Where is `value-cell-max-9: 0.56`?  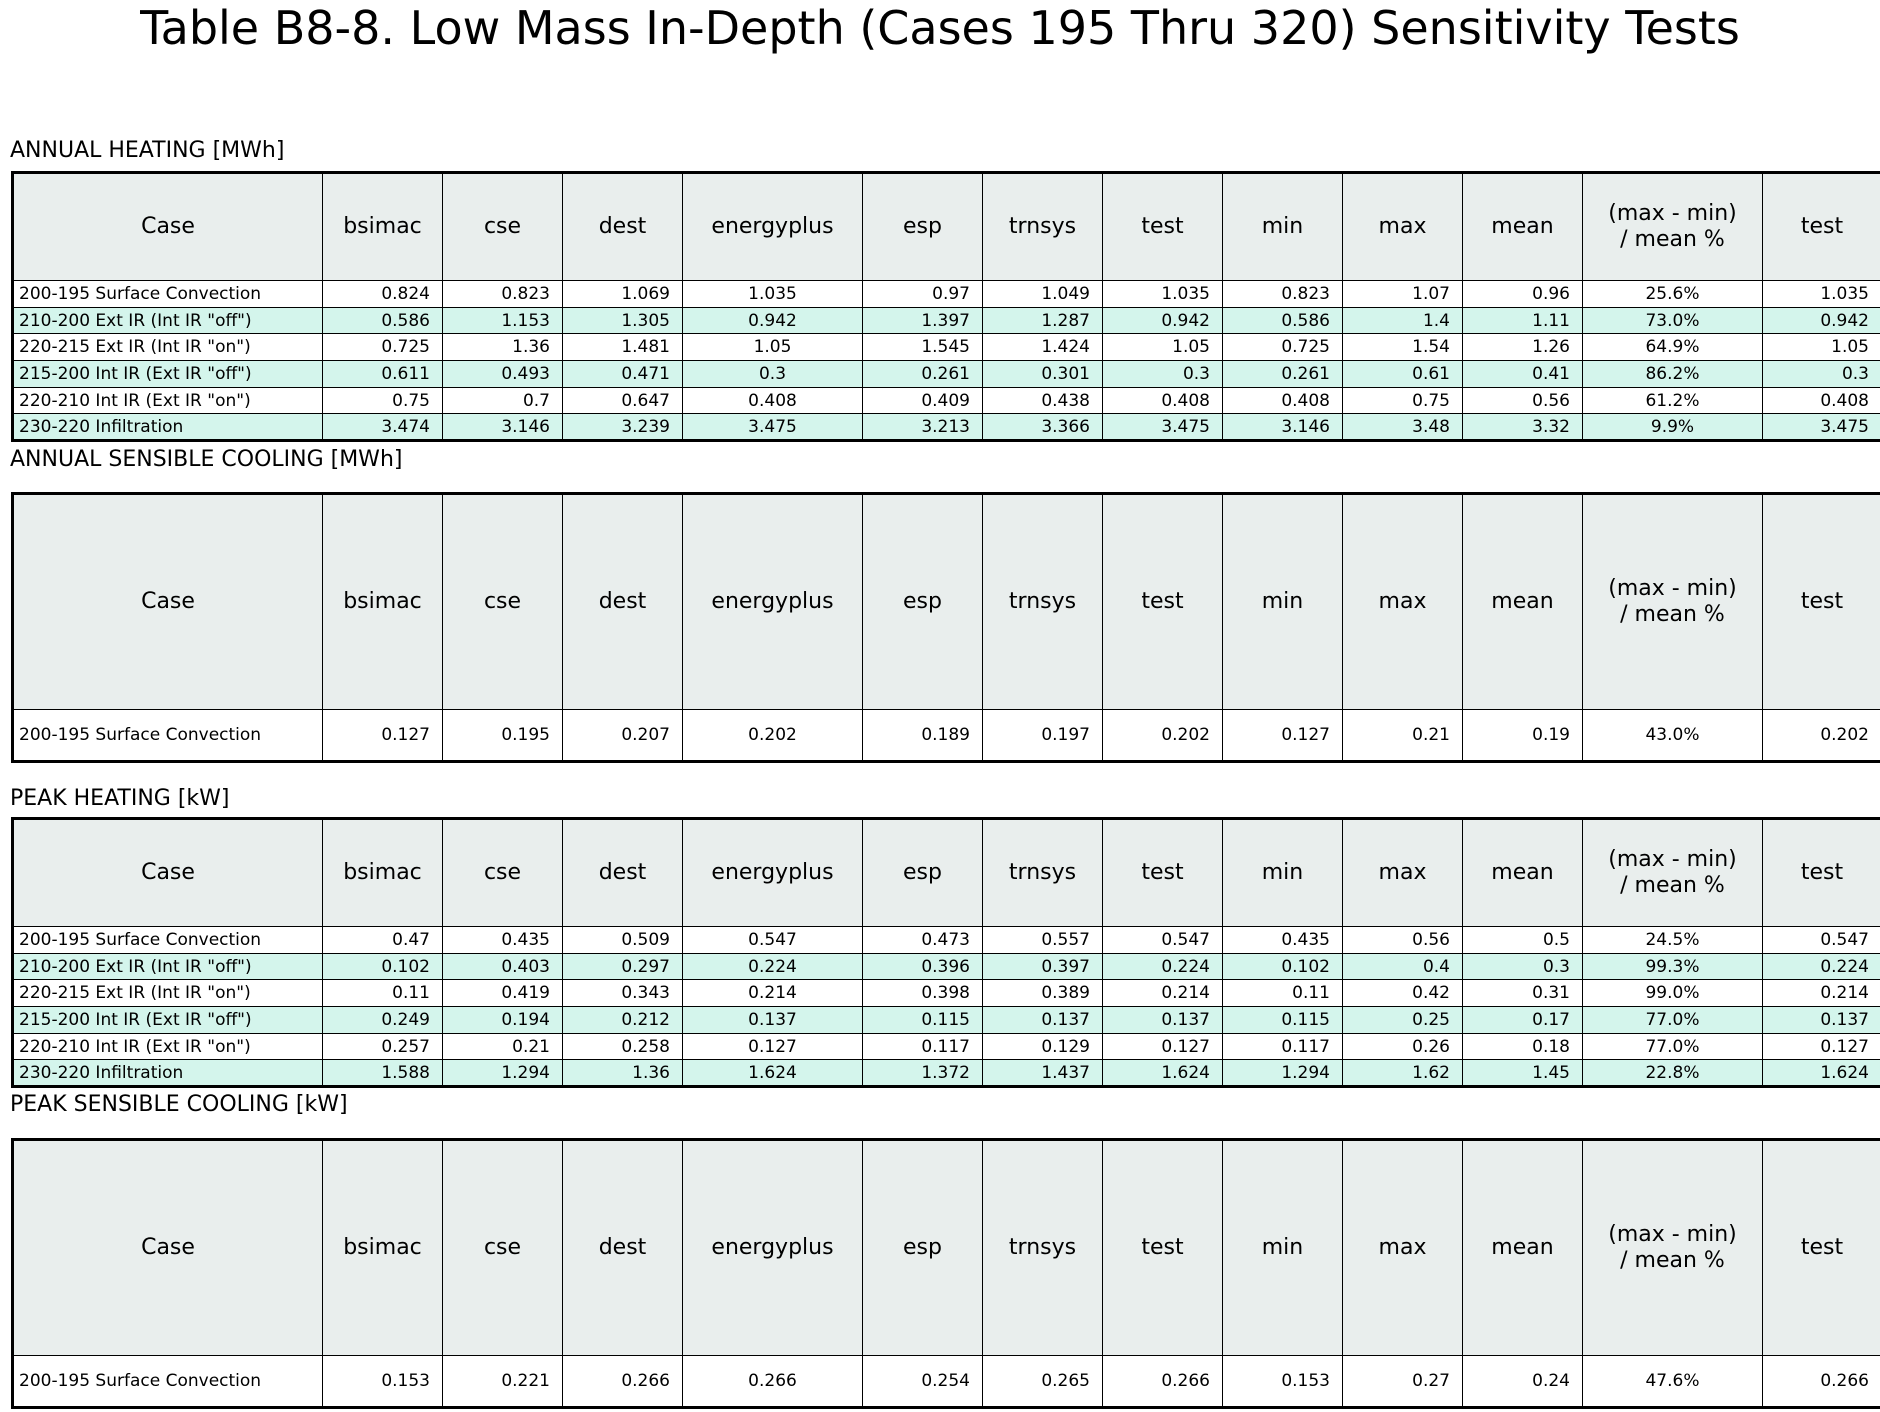 value-cell-max-9: 0.56 is located at coordinates (1402, 940).